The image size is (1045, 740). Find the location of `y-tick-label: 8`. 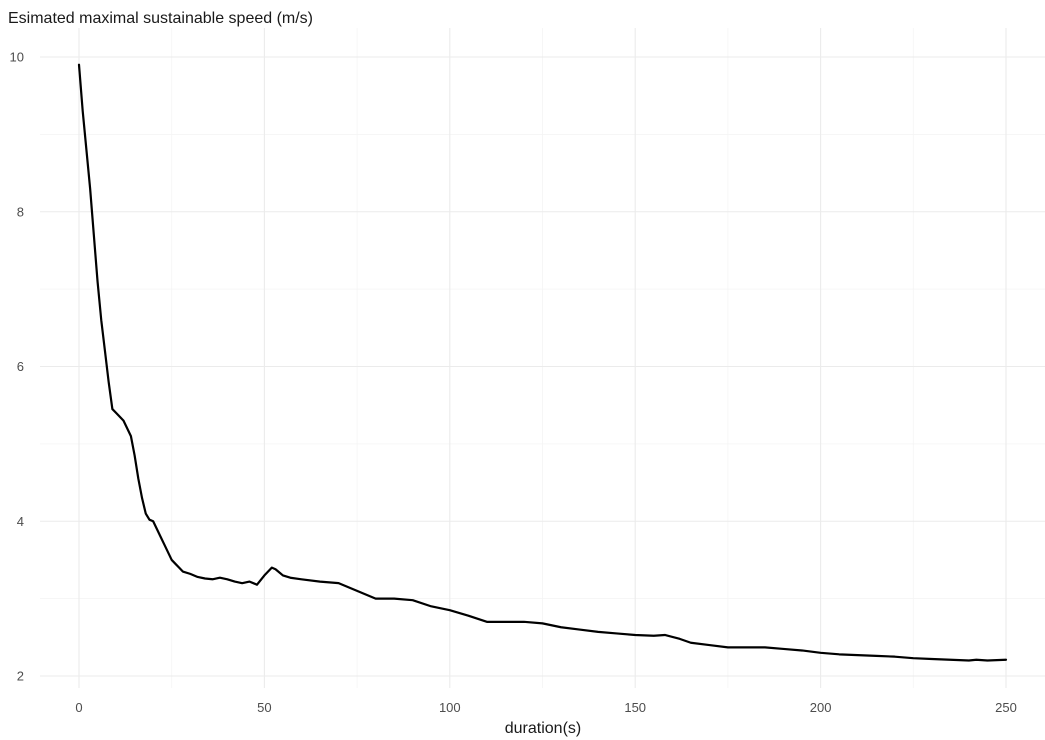

y-tick-label: 8 is located at coordinates (20, 211).